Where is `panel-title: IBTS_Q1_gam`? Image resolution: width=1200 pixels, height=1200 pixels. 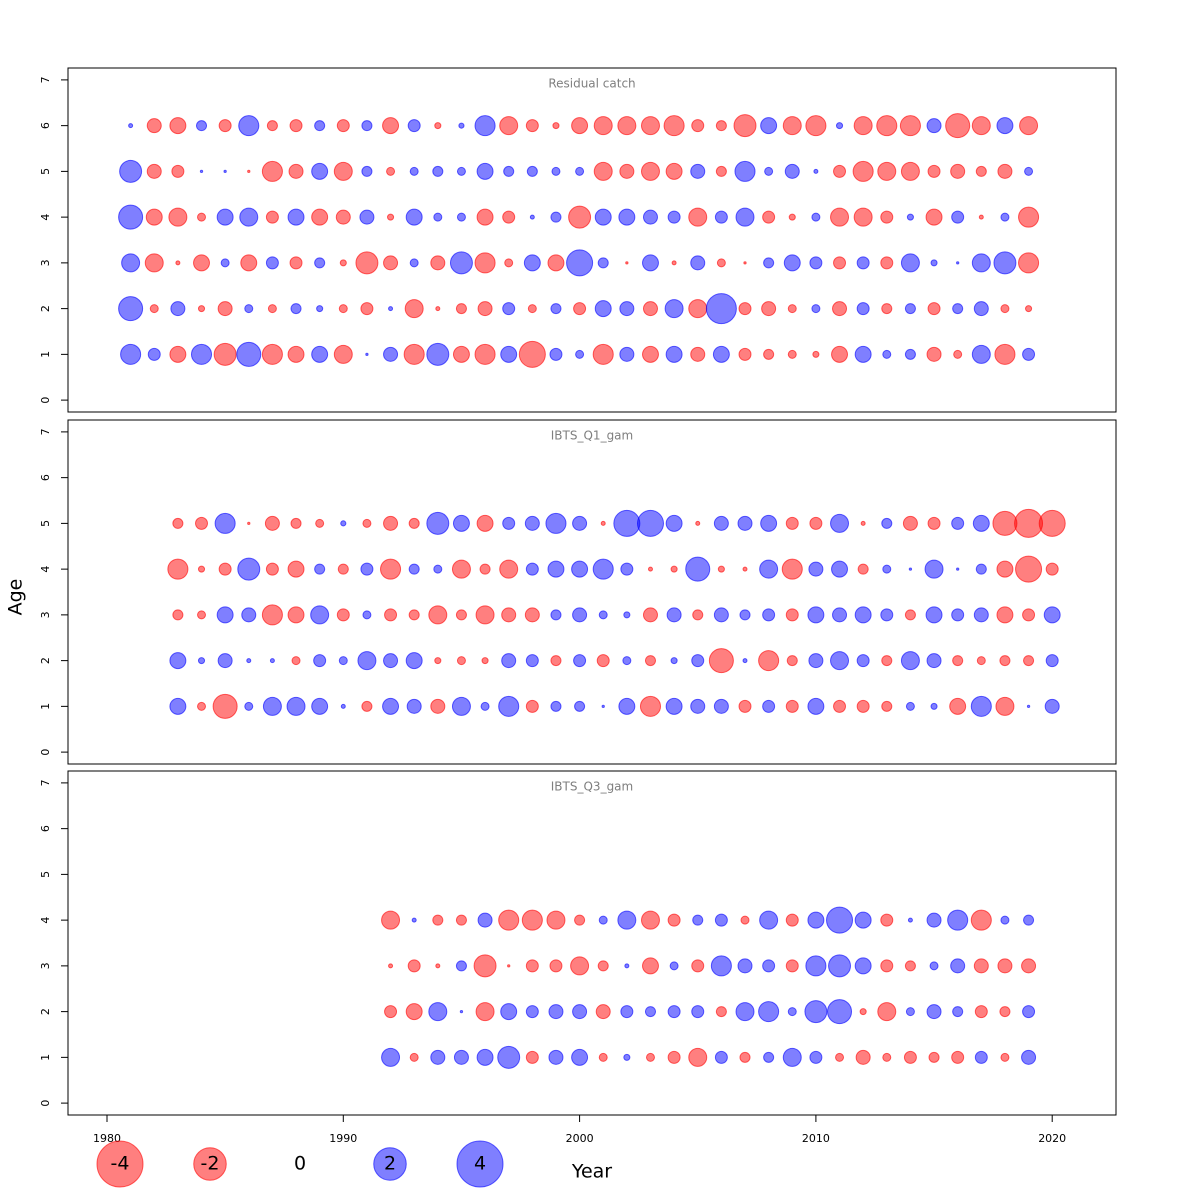
panel-title: IBTS_Q1_gam is located at coordinates (592, 436).